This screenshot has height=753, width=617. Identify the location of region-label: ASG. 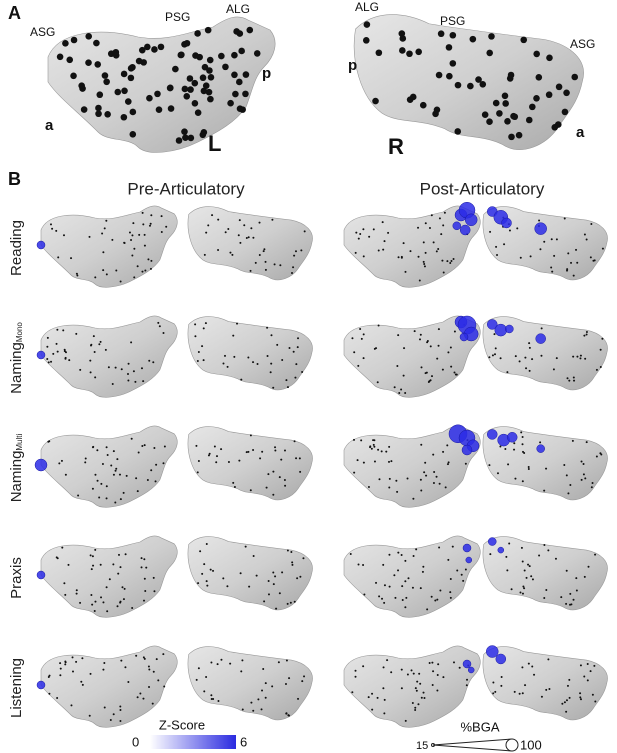
(582, 44).